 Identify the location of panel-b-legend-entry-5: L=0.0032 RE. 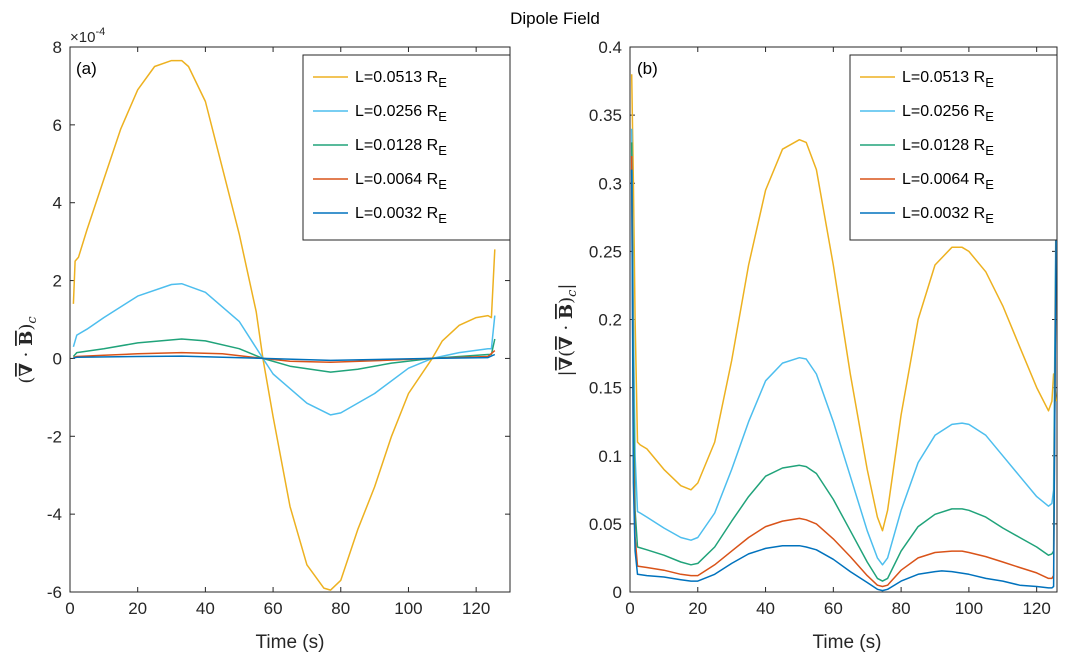
(948, 215).